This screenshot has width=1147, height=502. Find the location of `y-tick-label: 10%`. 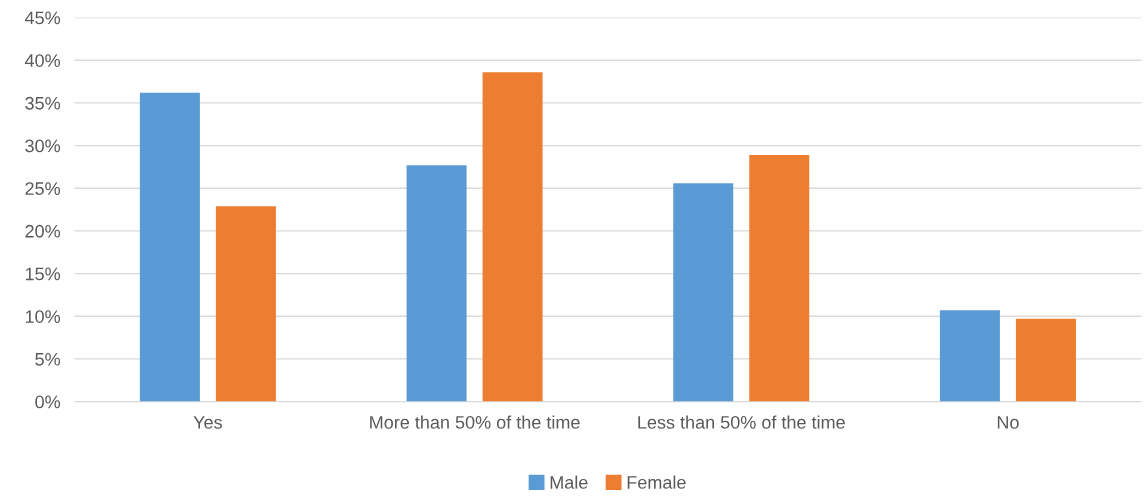

y-tick-label: 10% is located at coordinates (43, 316).